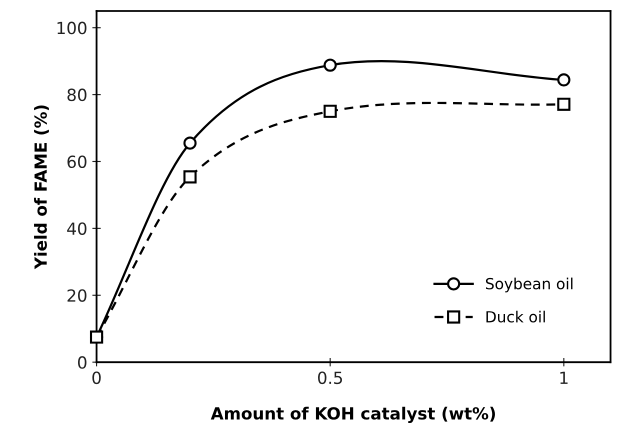 Image resolution: width=623 pixels, height=439 pixels. Describe the element at coordinates (77, 295) in the screenshot. I see `y-tick-label: 20` at that location.